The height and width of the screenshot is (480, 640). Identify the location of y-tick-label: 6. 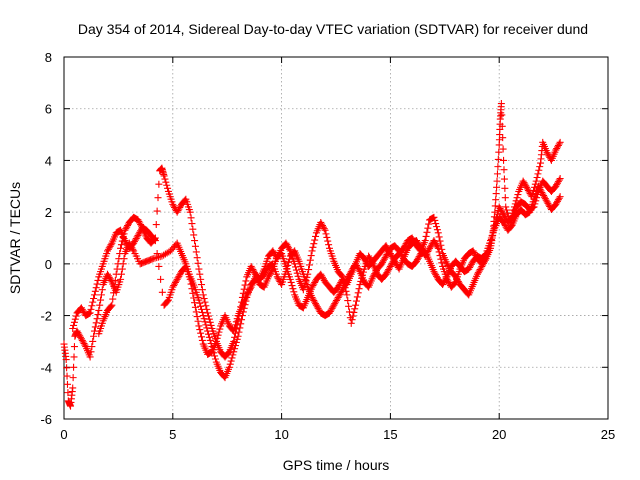
(48, 109).